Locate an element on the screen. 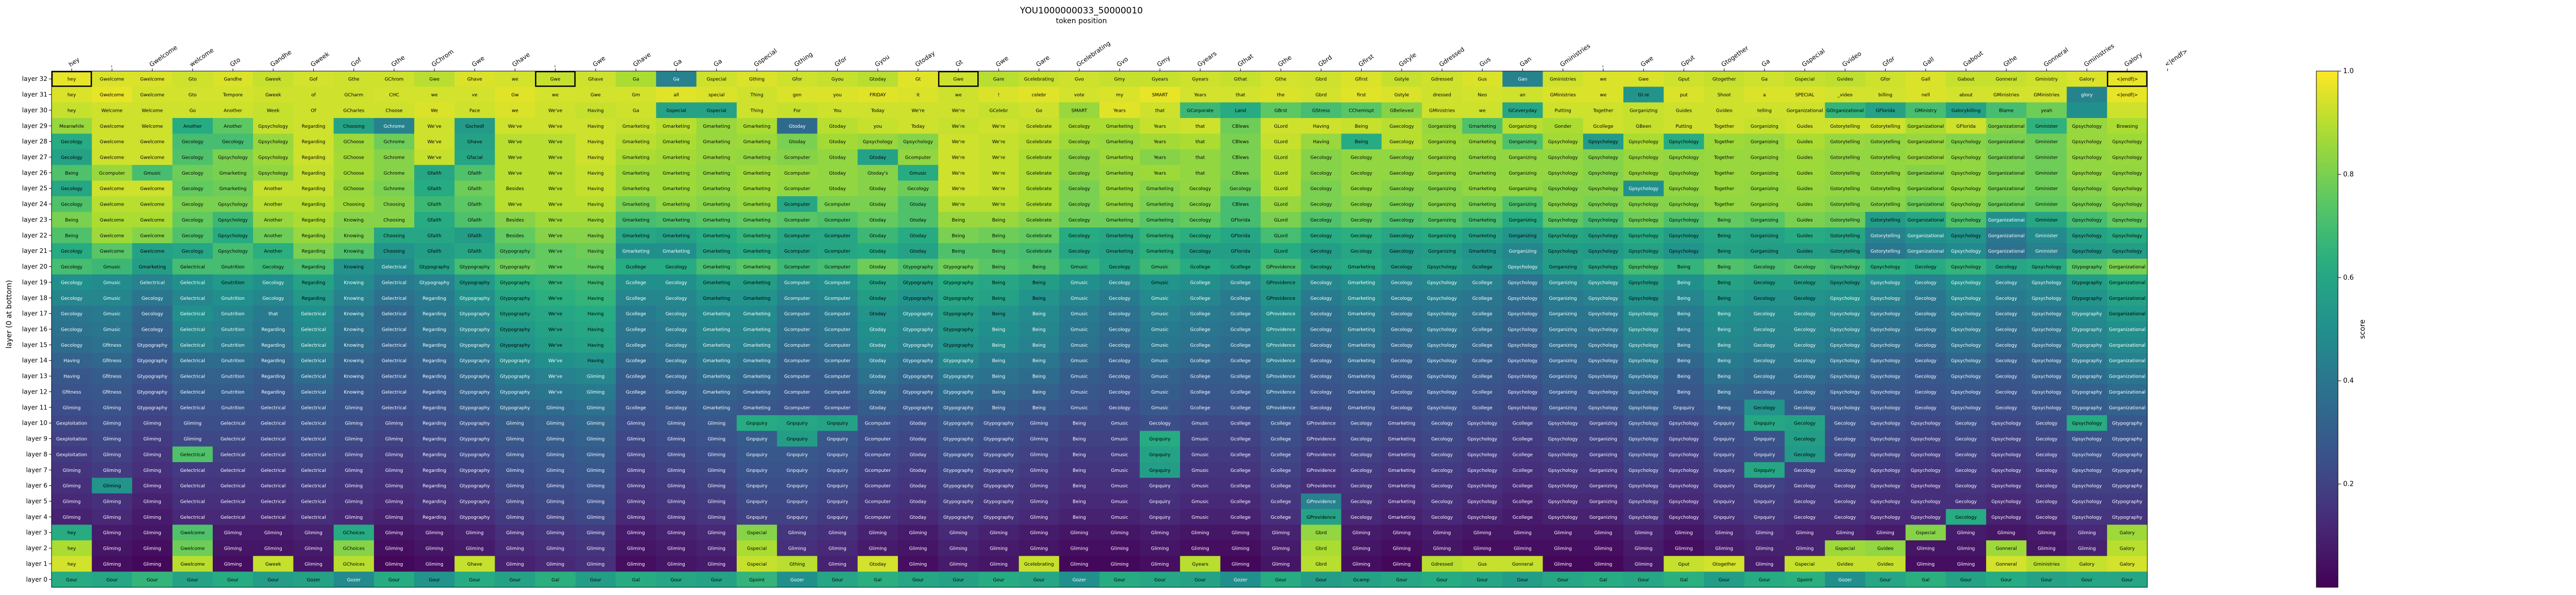  cell-token-label: Gtogether is located at coordinates (1724, 79).